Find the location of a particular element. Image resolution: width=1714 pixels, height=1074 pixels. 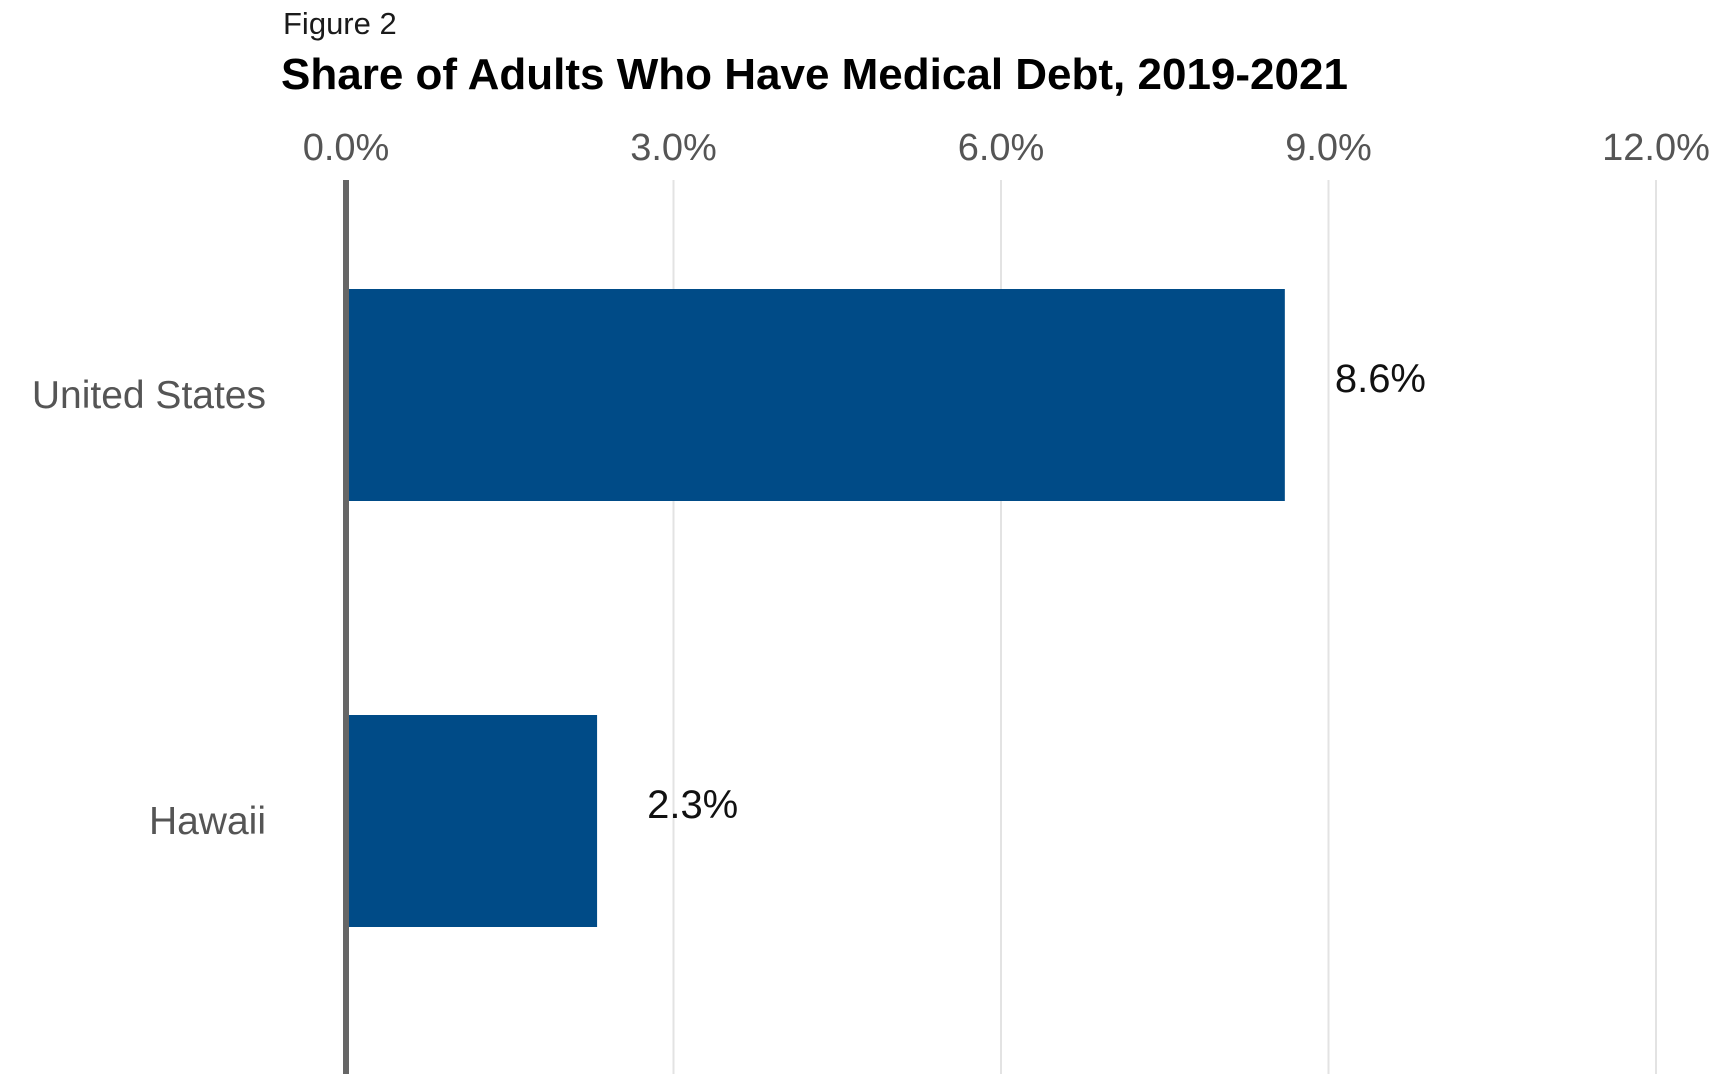

category-label: Hawaii is located at coordinates (207, 821).